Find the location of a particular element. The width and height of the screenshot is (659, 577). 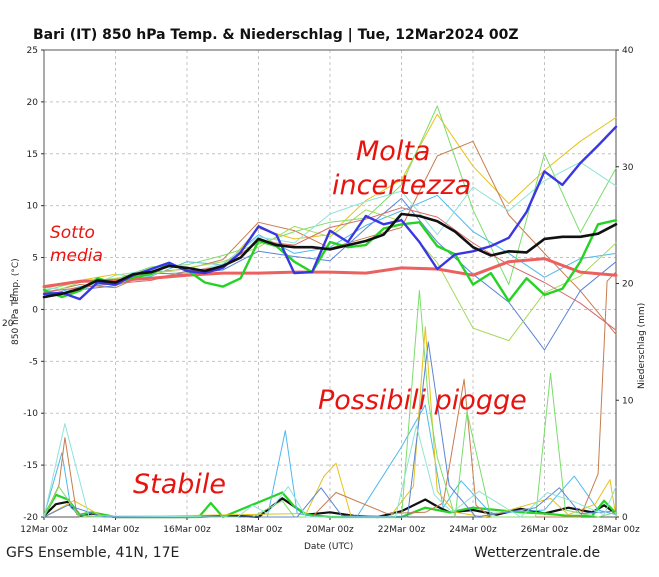

x-tick-label: 28Mar 00z is located at coordinates (616, 530).